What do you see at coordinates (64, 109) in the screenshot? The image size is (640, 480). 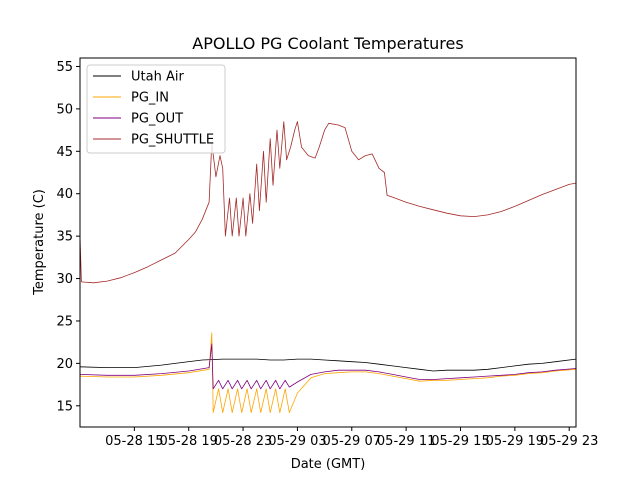 I see `y-tick-label: 50` at bounding box center [64, 109].